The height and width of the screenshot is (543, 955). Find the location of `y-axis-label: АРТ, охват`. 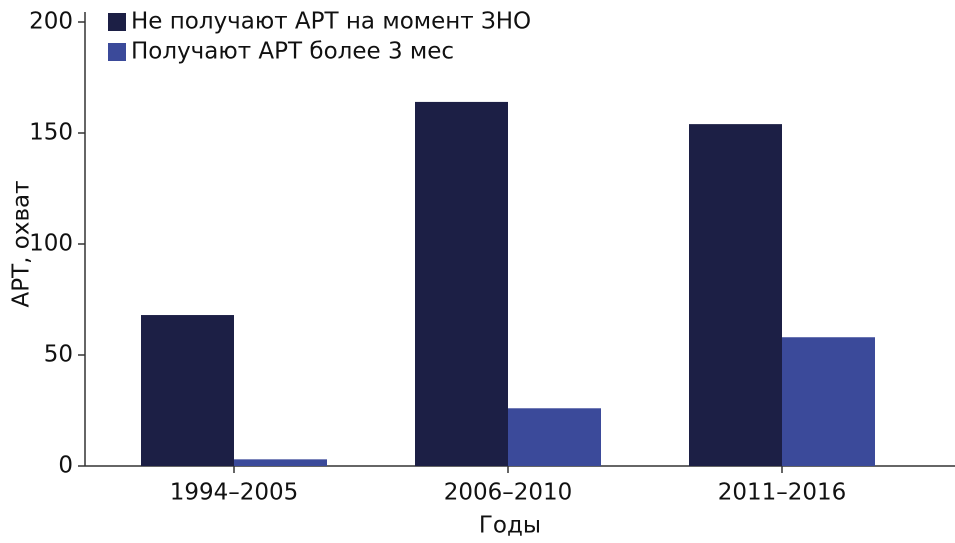

y-axis-label: АРТ, охват is located at coordinates (22, 243).